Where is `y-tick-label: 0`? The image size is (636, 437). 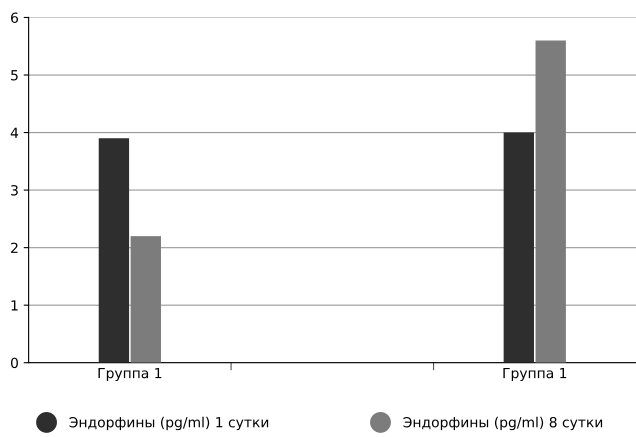 y-tick-label: 0 is located at coordinates (14, 363).